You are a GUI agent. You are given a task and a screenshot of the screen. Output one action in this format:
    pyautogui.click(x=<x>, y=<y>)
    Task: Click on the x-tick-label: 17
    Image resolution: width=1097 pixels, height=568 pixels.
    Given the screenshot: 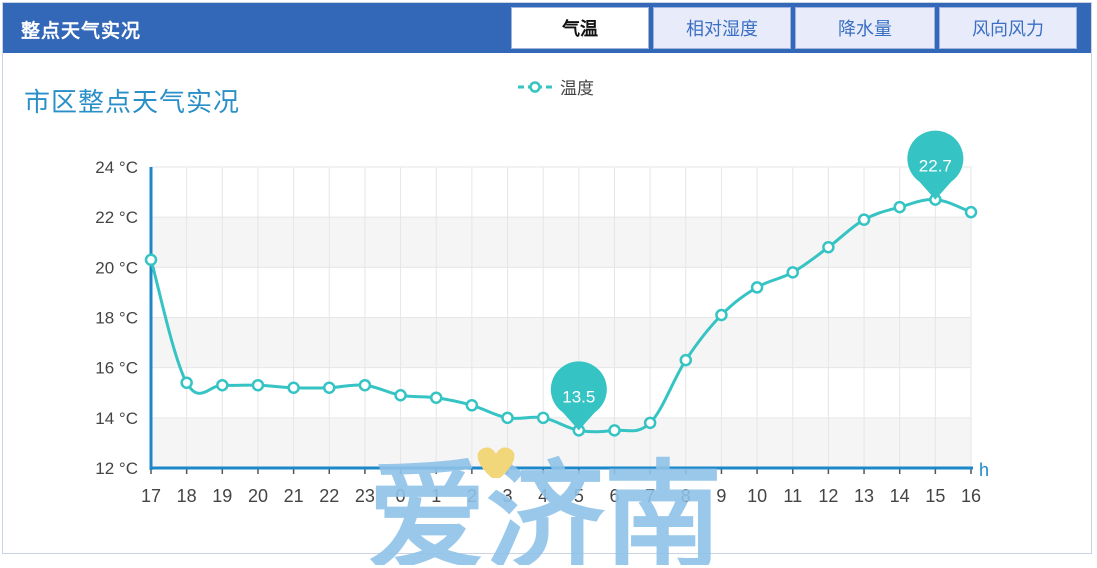 What is the action you would take?
    pyautogui.click(x=151, y=496)
    